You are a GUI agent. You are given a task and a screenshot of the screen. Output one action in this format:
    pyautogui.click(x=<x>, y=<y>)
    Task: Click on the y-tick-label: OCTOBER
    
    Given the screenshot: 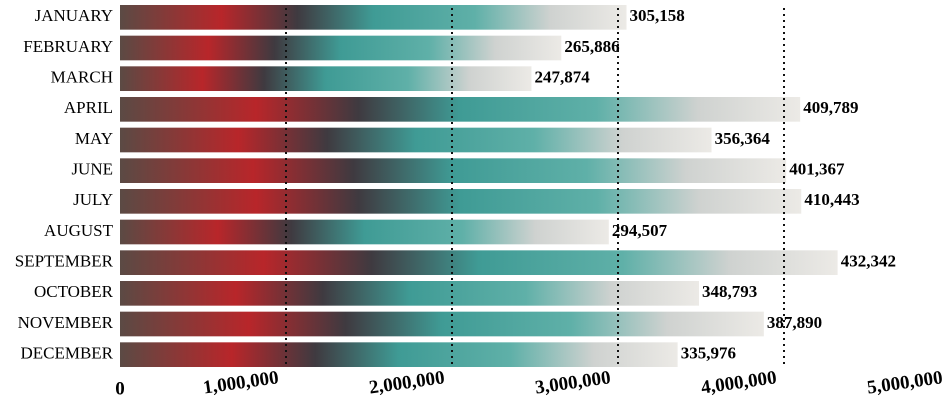 What is the action you would take?
    pyautogui.click(x=74, y=291)
    